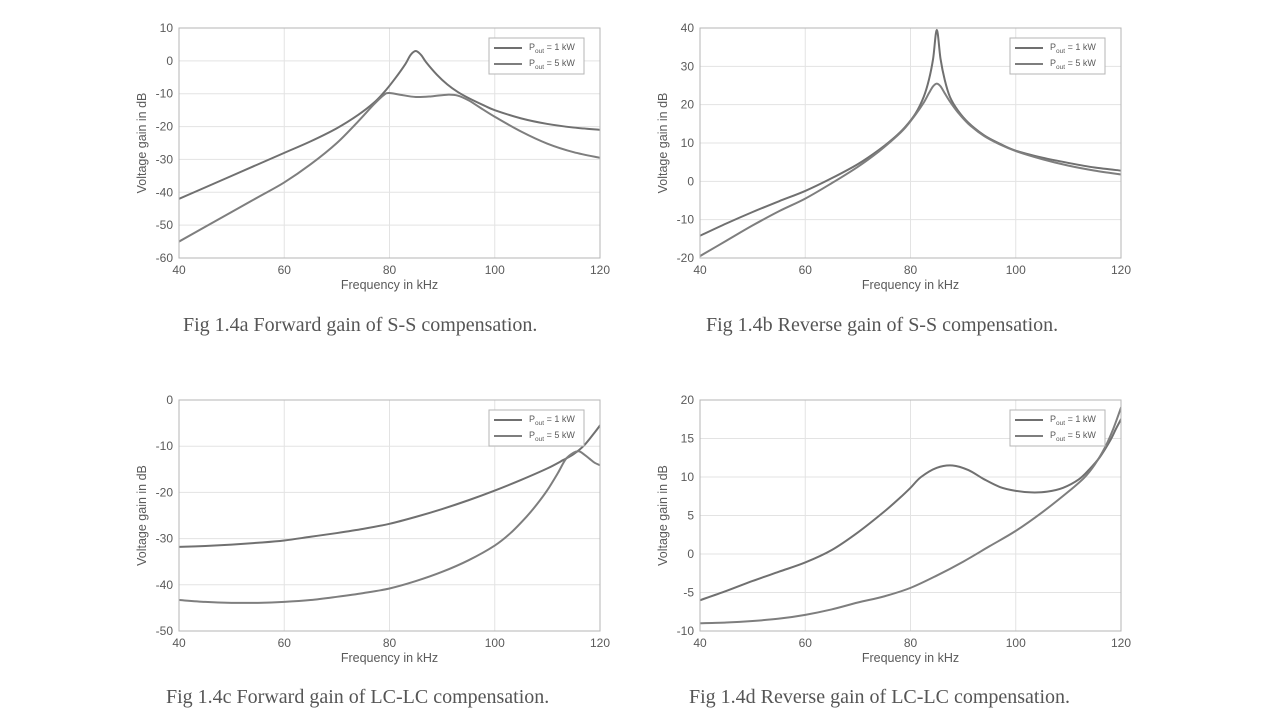 This screenshot has height=720, width=1280. What do you see at coordinates (688, 66) in the screenshot?
I see `y-tick-label: 30` at bounding box center [688, 66].